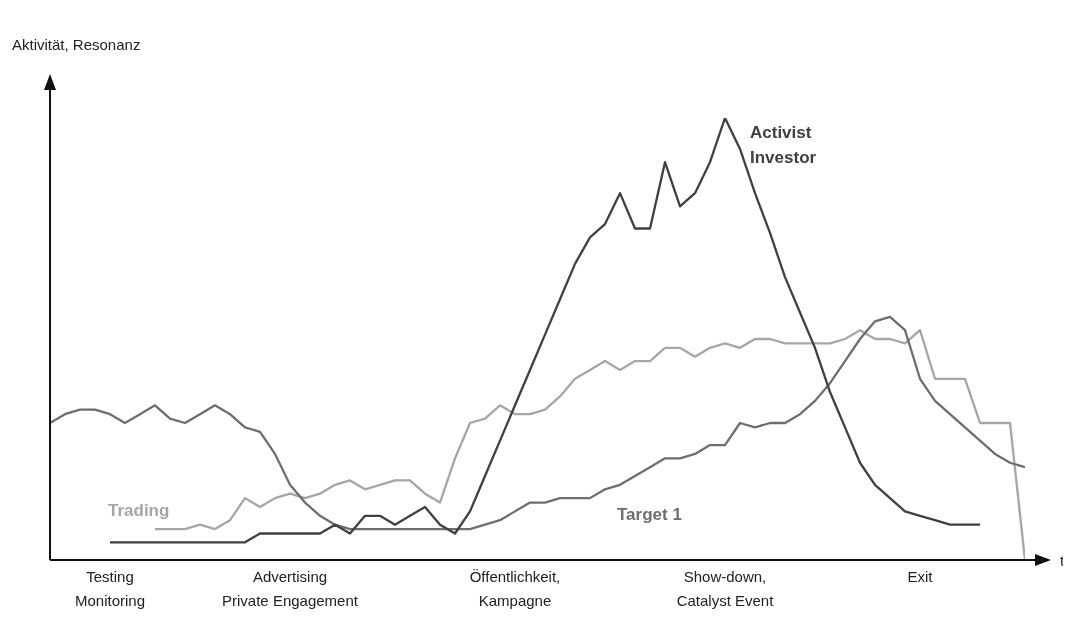 Image resolution: width=1071 pixels, height=637 pixels. What do you see at coordinates (725, 588) in the screenshot?
I see `x-tick-label: Show-down, Catalyst Event` at bounding box center [725, 588].